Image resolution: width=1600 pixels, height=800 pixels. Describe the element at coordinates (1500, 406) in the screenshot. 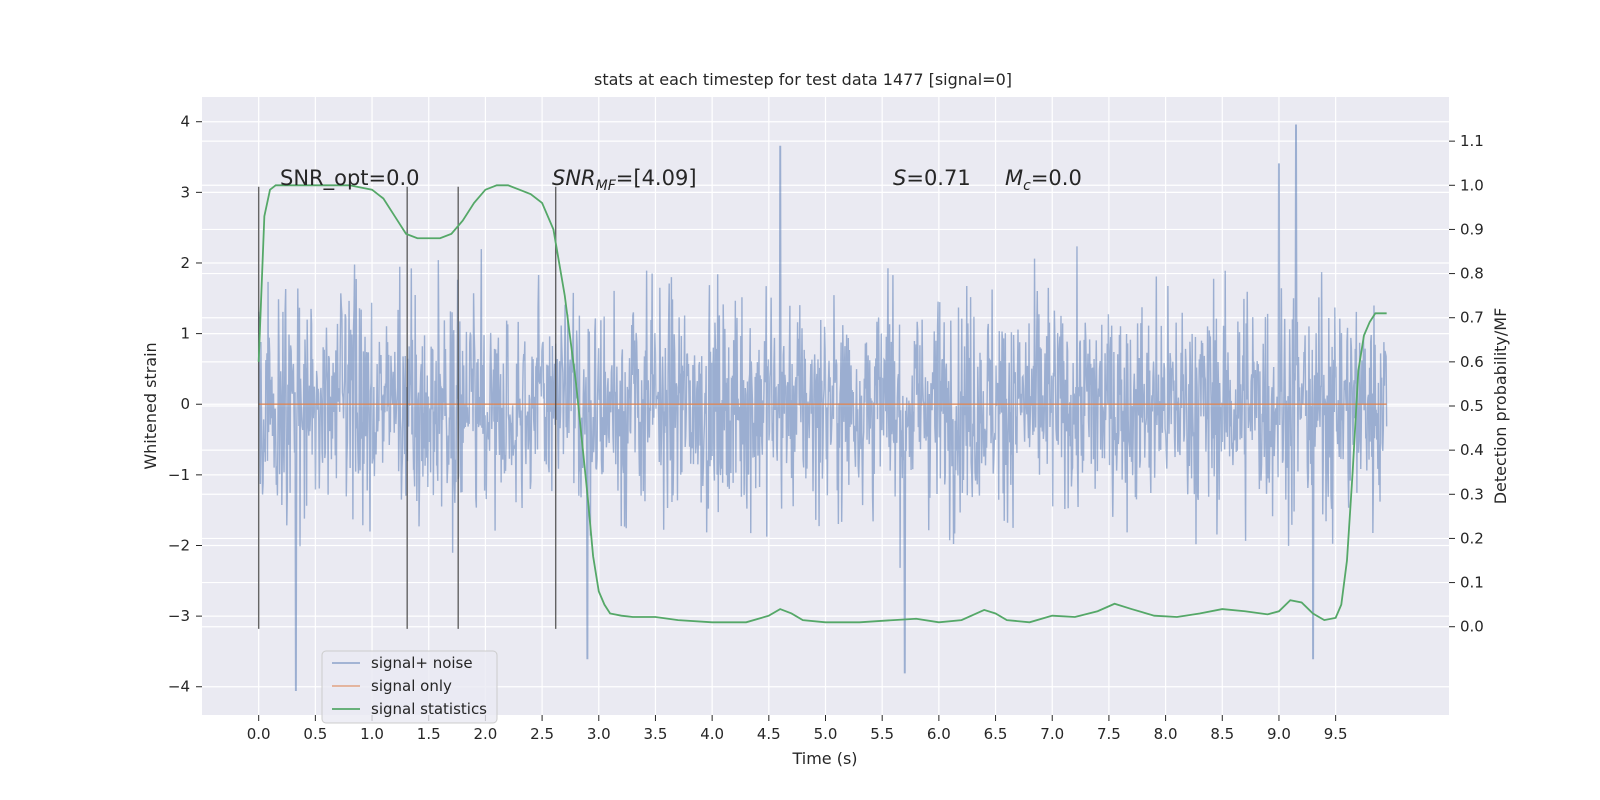

I see `y-right-axis-label: Detection probability/MF` at that location.